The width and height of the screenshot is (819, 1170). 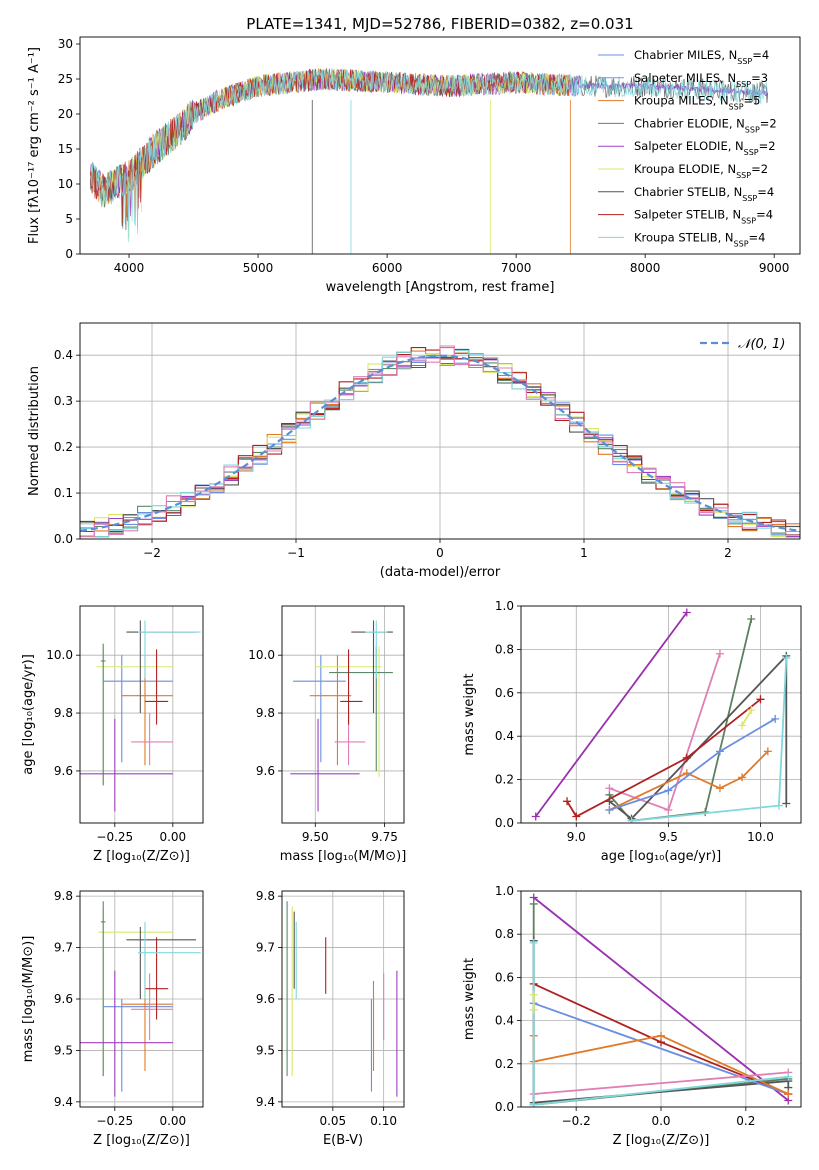 What do you see at coordinates (701, 57) in the screenshot?
I see `legend-entry: Chabrier MILES, NSSP=4` at bounding box center [701, 57].